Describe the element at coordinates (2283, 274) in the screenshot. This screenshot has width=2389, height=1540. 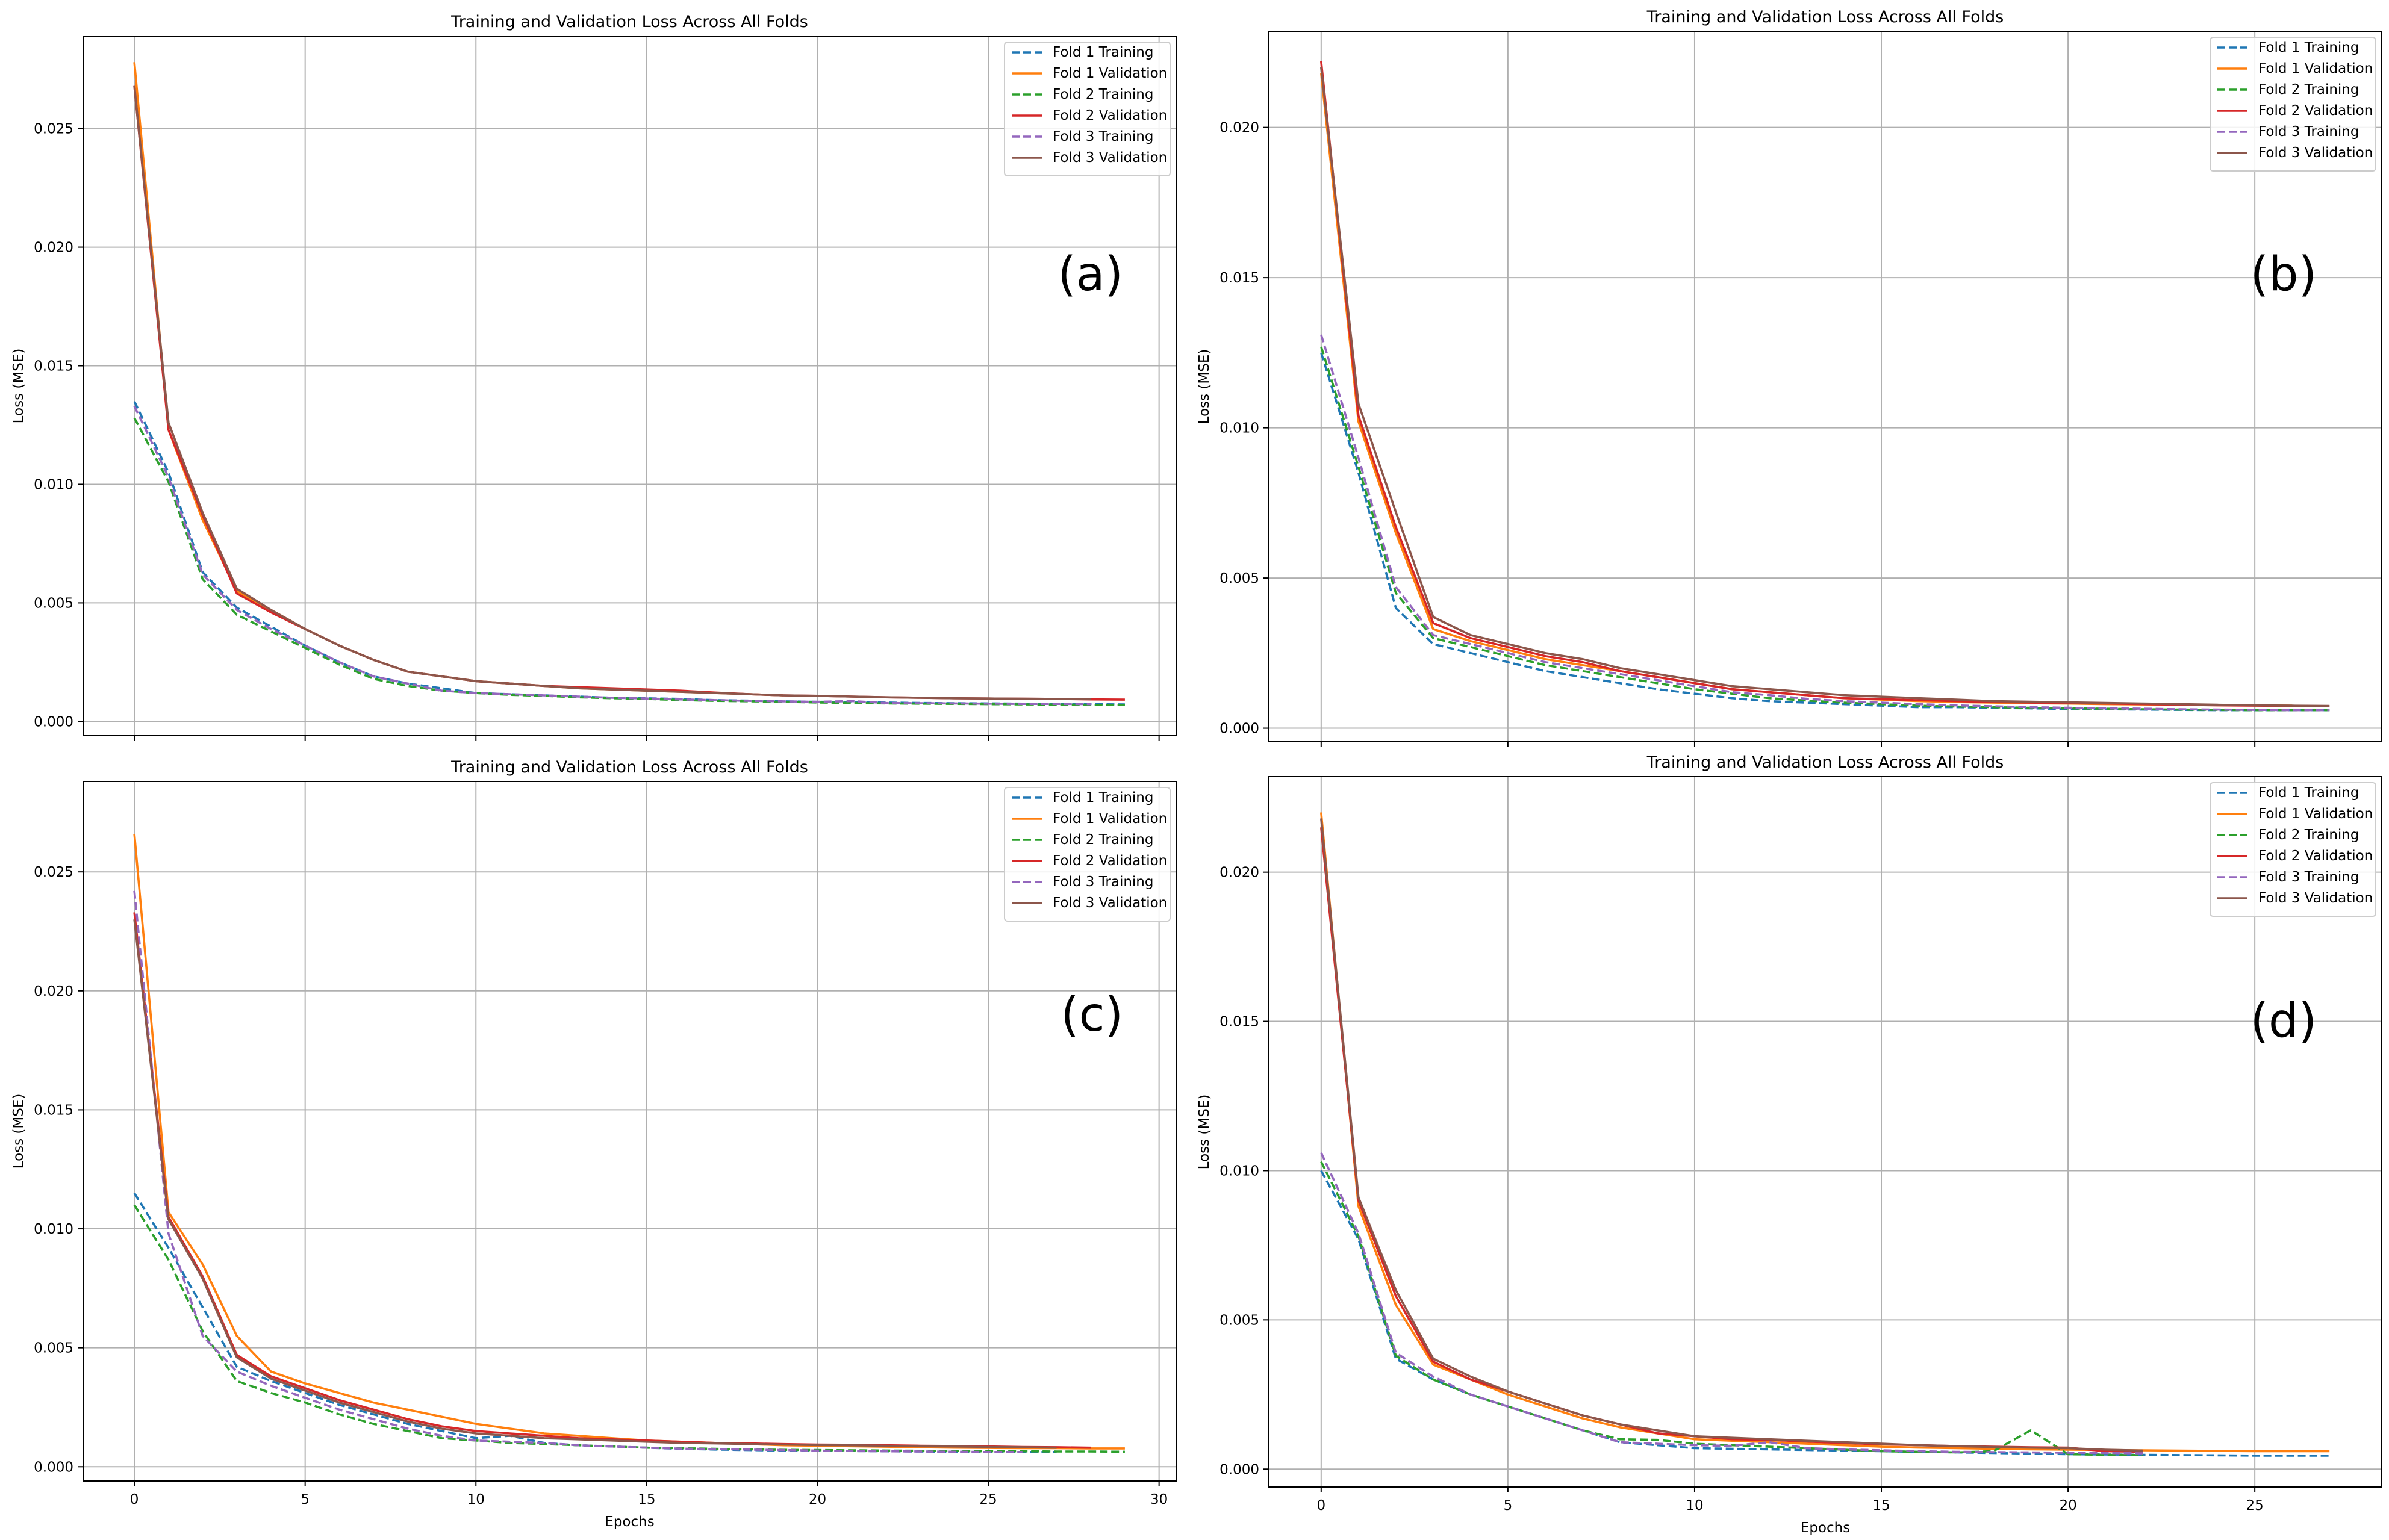
I see `panel-label: (b)` at that location.